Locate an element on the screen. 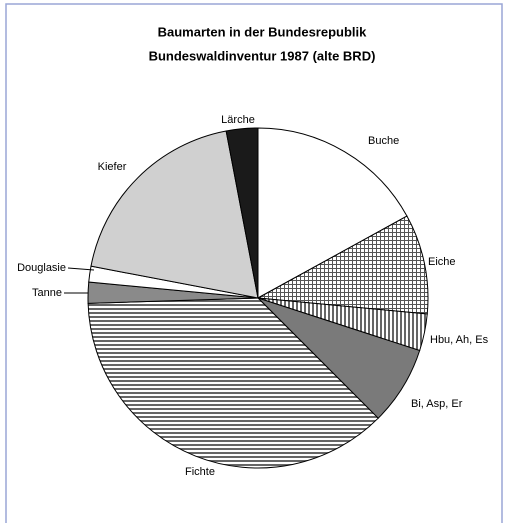 This screenshot has height=523, width=506. slice-label: Lärche is located at coordinates (238, 120).